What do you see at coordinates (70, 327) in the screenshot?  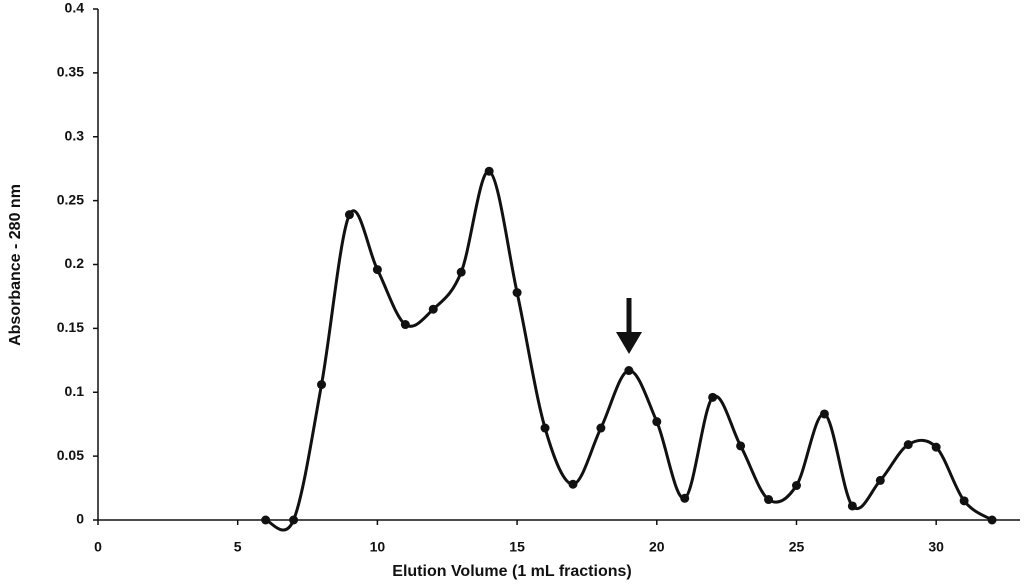 I see `y-tick-label: 0.15` at bounding box center [70, 327].